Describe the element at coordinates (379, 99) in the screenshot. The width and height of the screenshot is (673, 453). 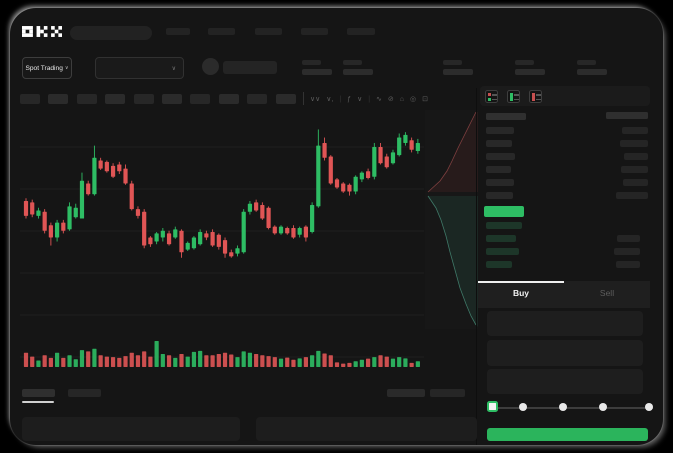
I see `draw-line-icon: ∿` at that location.